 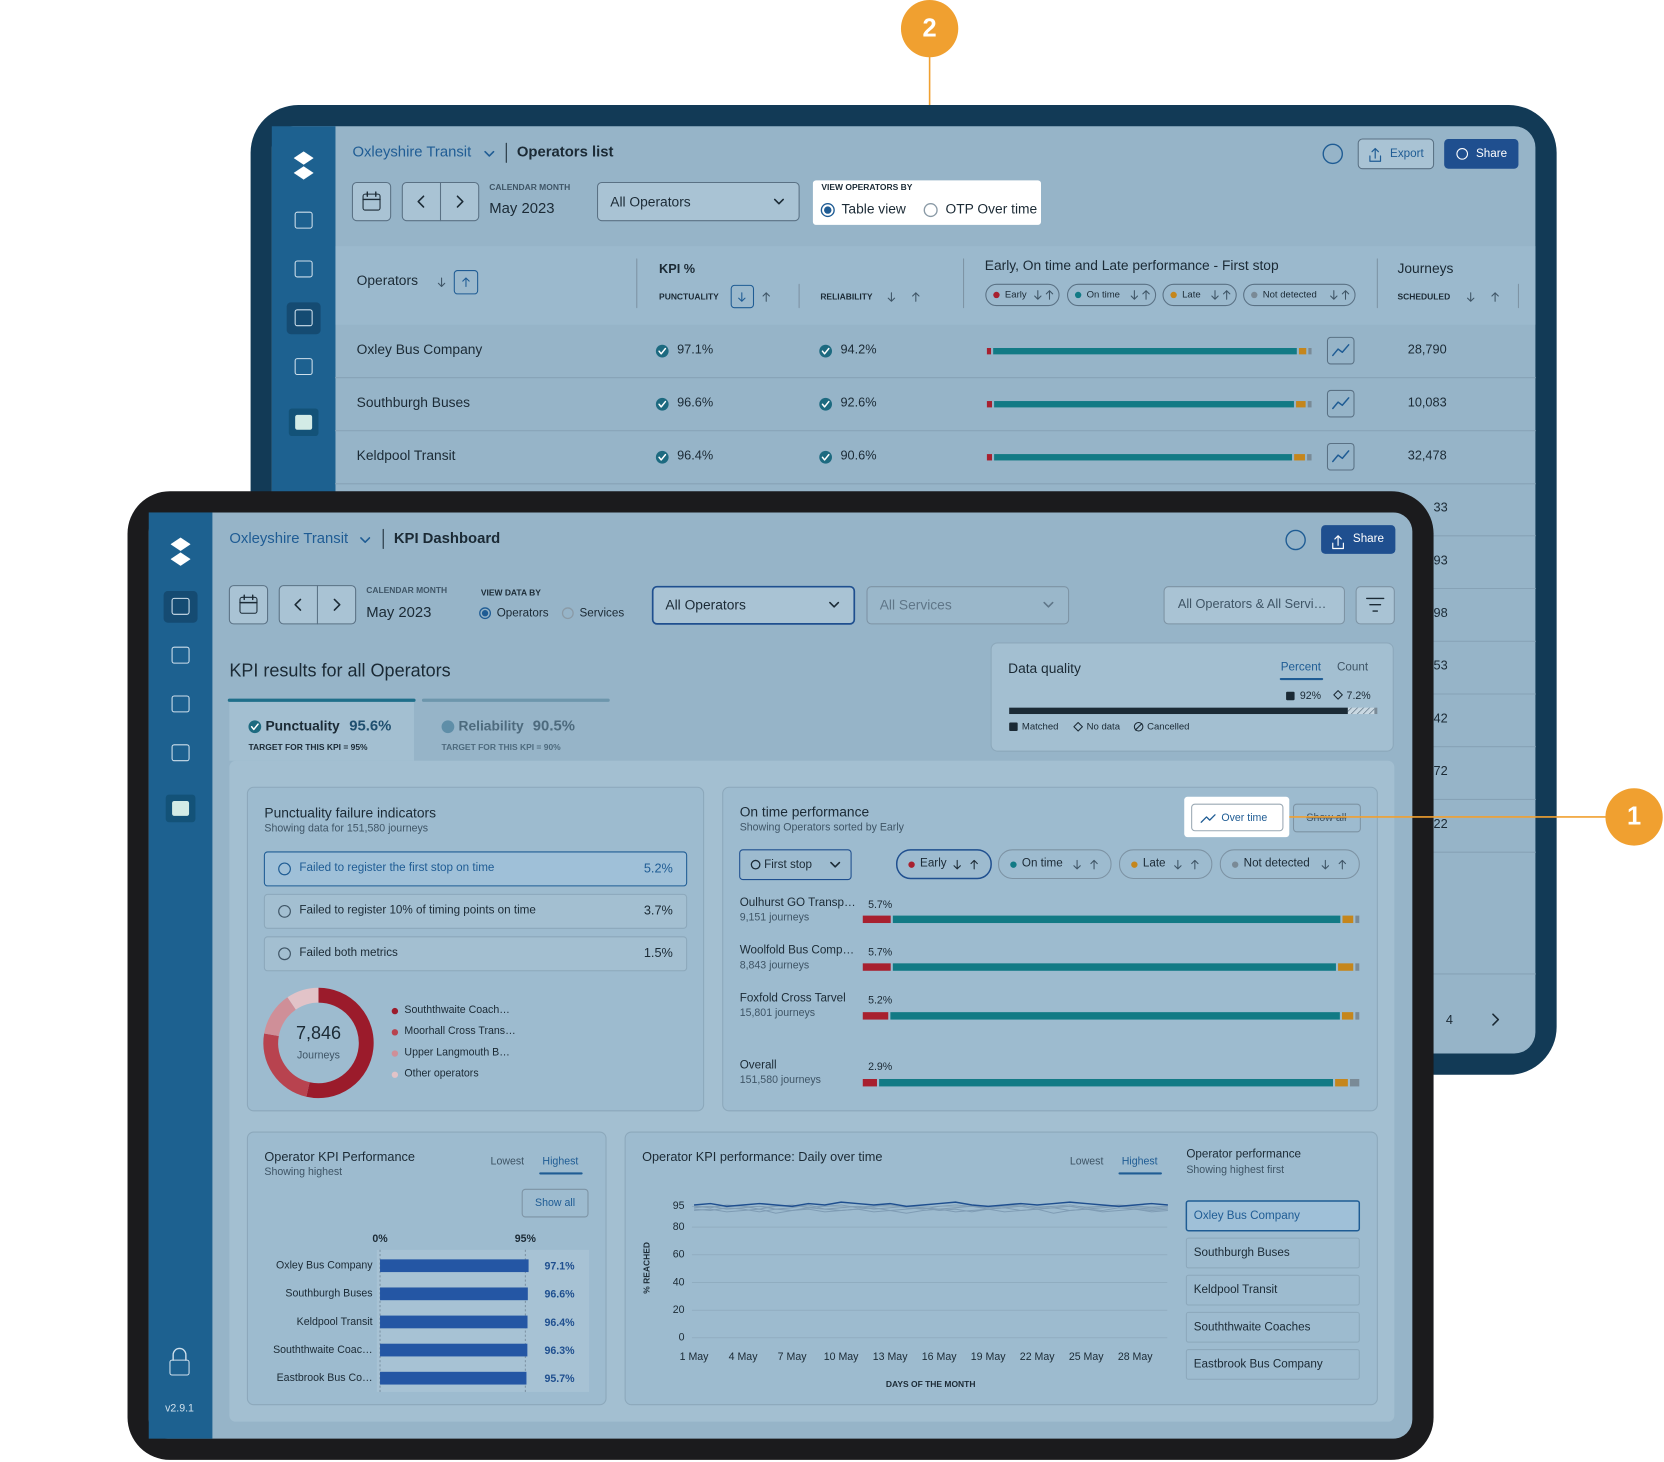 I want to click on scheduled-value: 42, so click(x=1441, y=717).